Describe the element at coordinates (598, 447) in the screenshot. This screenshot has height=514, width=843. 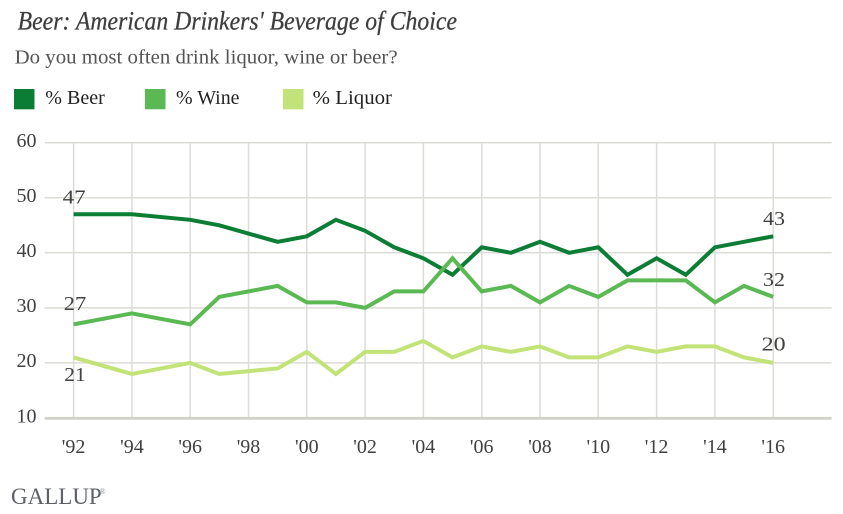
I see `svg-text: '10` at that location.